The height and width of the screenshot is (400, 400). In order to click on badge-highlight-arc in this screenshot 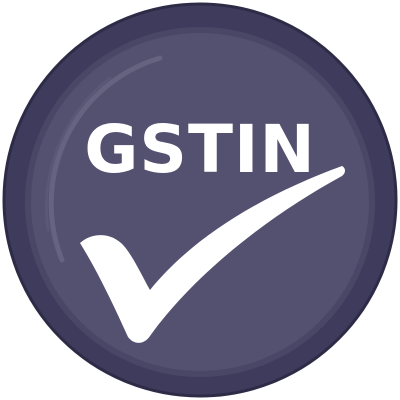, I will do `click(105, 159)`.